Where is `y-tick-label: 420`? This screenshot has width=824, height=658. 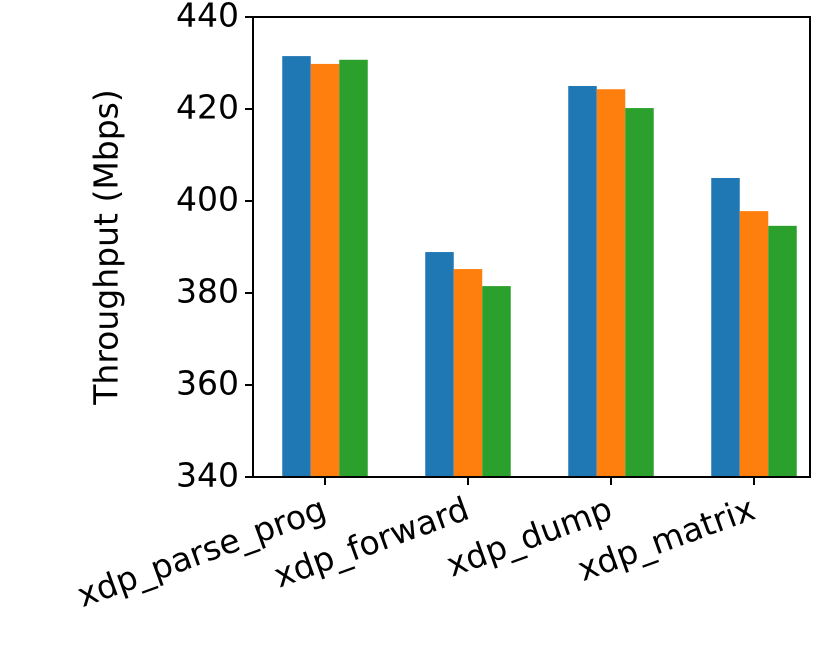
y-tick-label: 420 is located at coordinates (207, 107).